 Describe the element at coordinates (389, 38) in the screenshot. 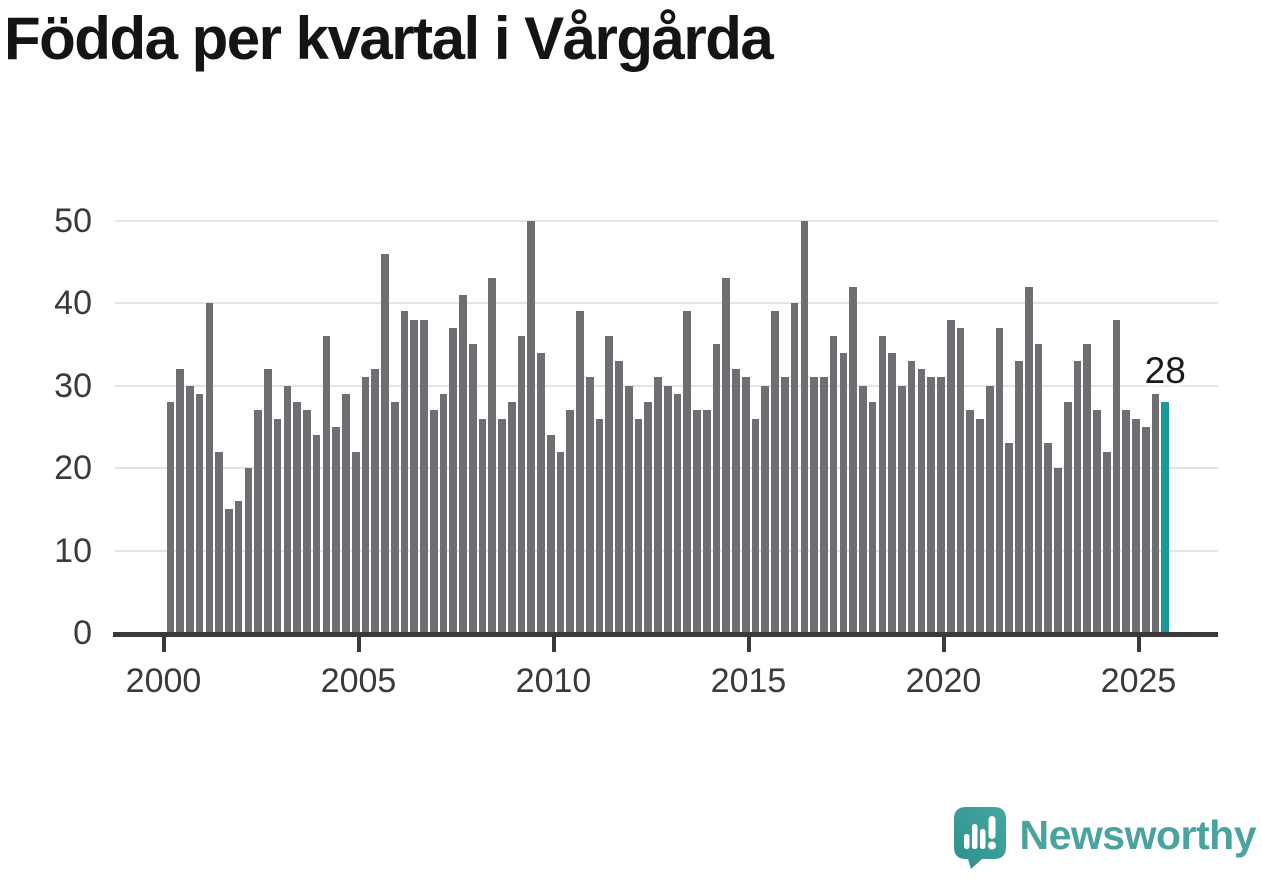

I see `chart-title: Födda per kvartal i Vårgårda` at that location.